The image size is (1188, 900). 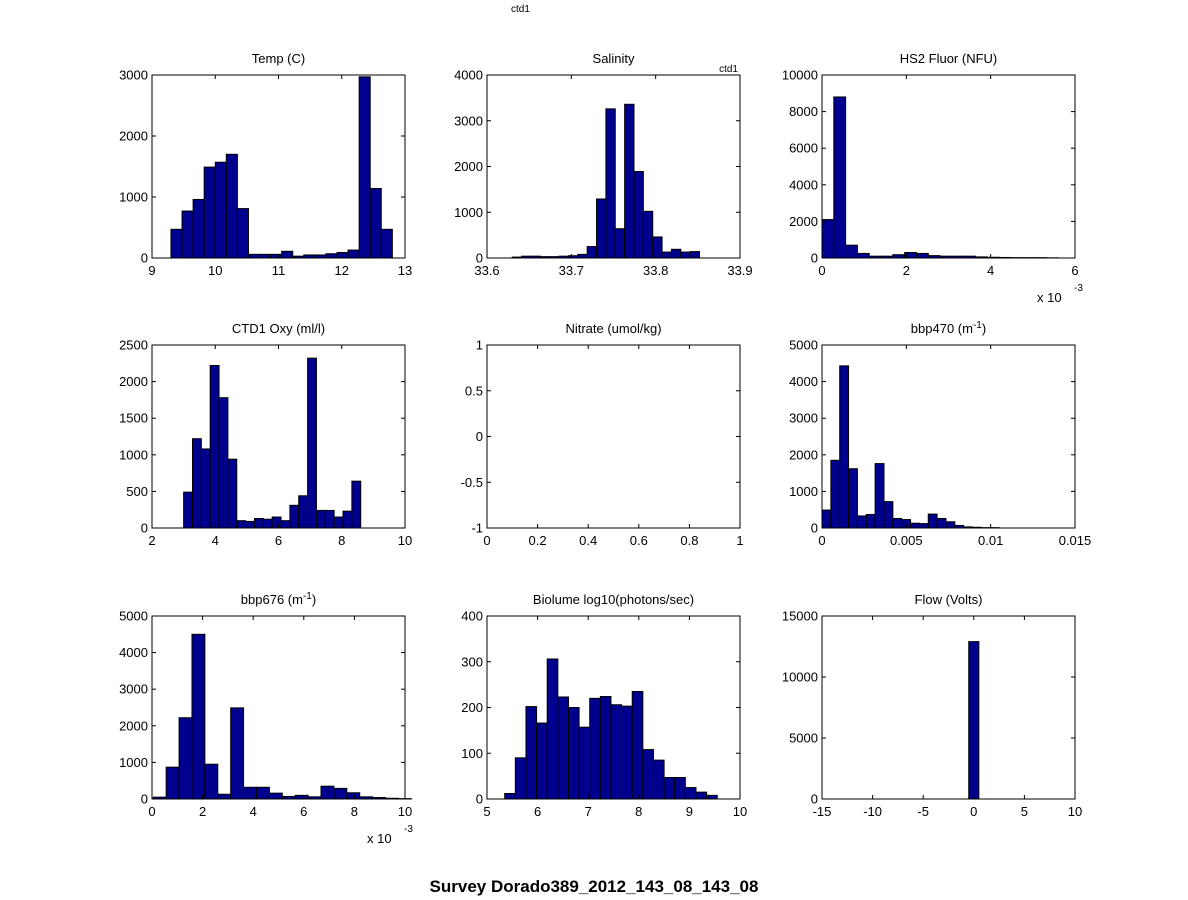 What do you see at coordinates (803, 184) in the screenshot?
I see `y-tick-label: 4000` at bounding box center [803, 184].